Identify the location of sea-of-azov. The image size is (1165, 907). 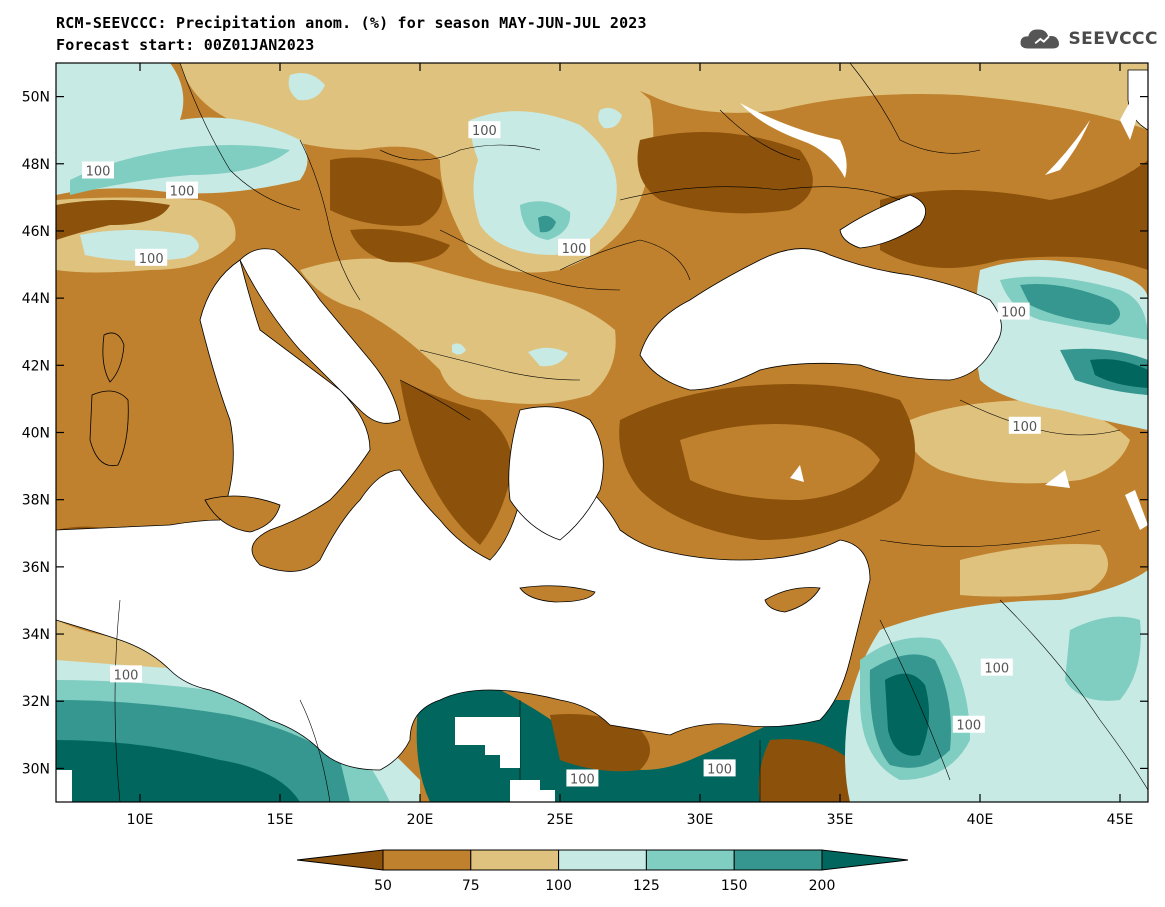
(883, 221).